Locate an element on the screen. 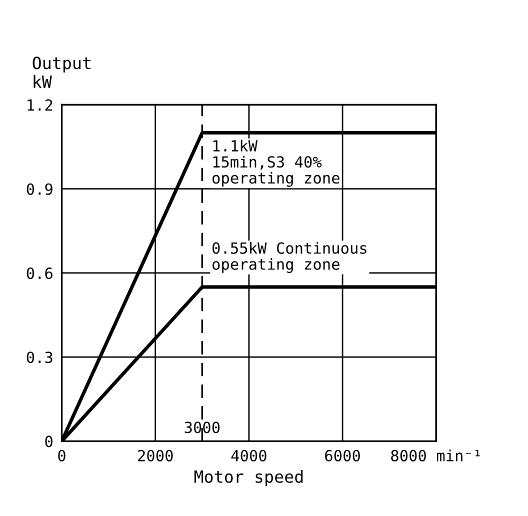 The image size is (528, 516). y-axis-title: Output kW is located at coordinates (61, 72).